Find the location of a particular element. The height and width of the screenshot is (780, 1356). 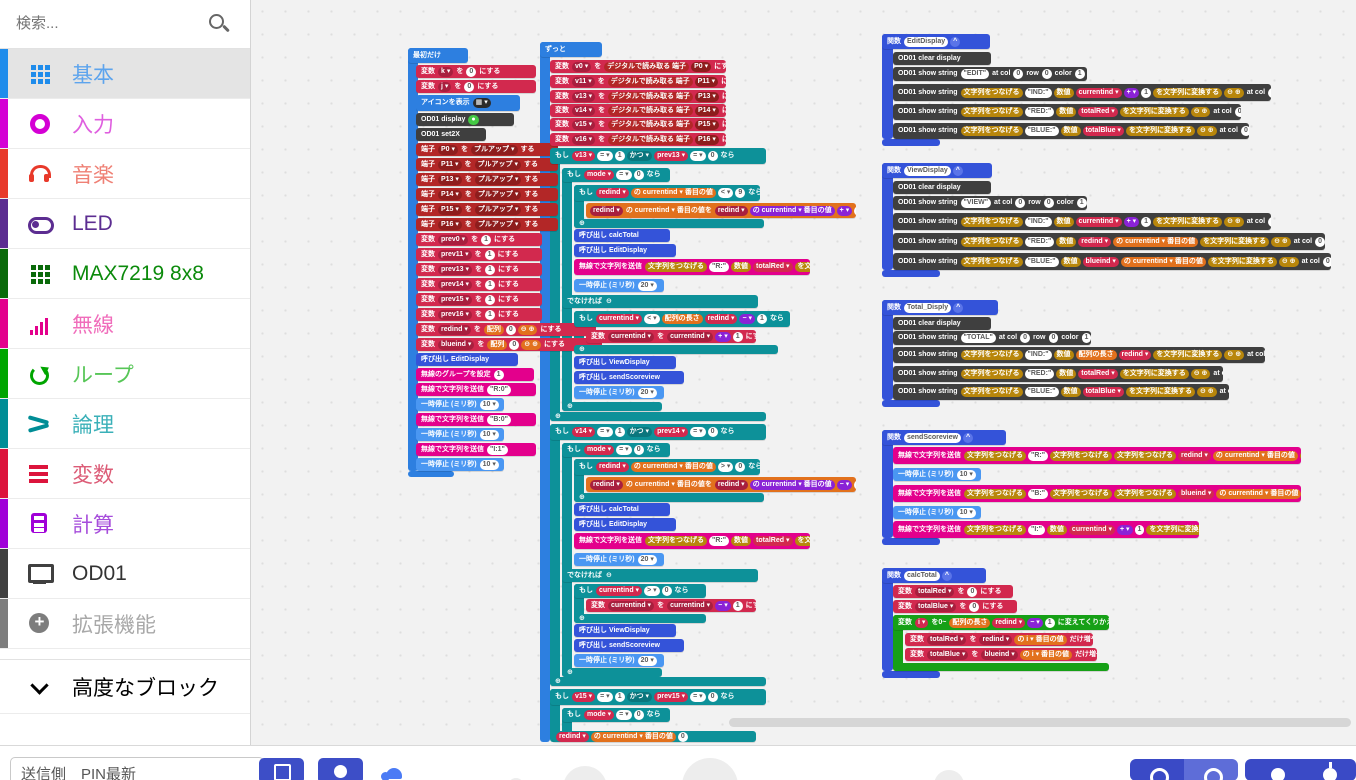

block-row: 呼び出し EditDisplay is located at coordinates (625, 250).